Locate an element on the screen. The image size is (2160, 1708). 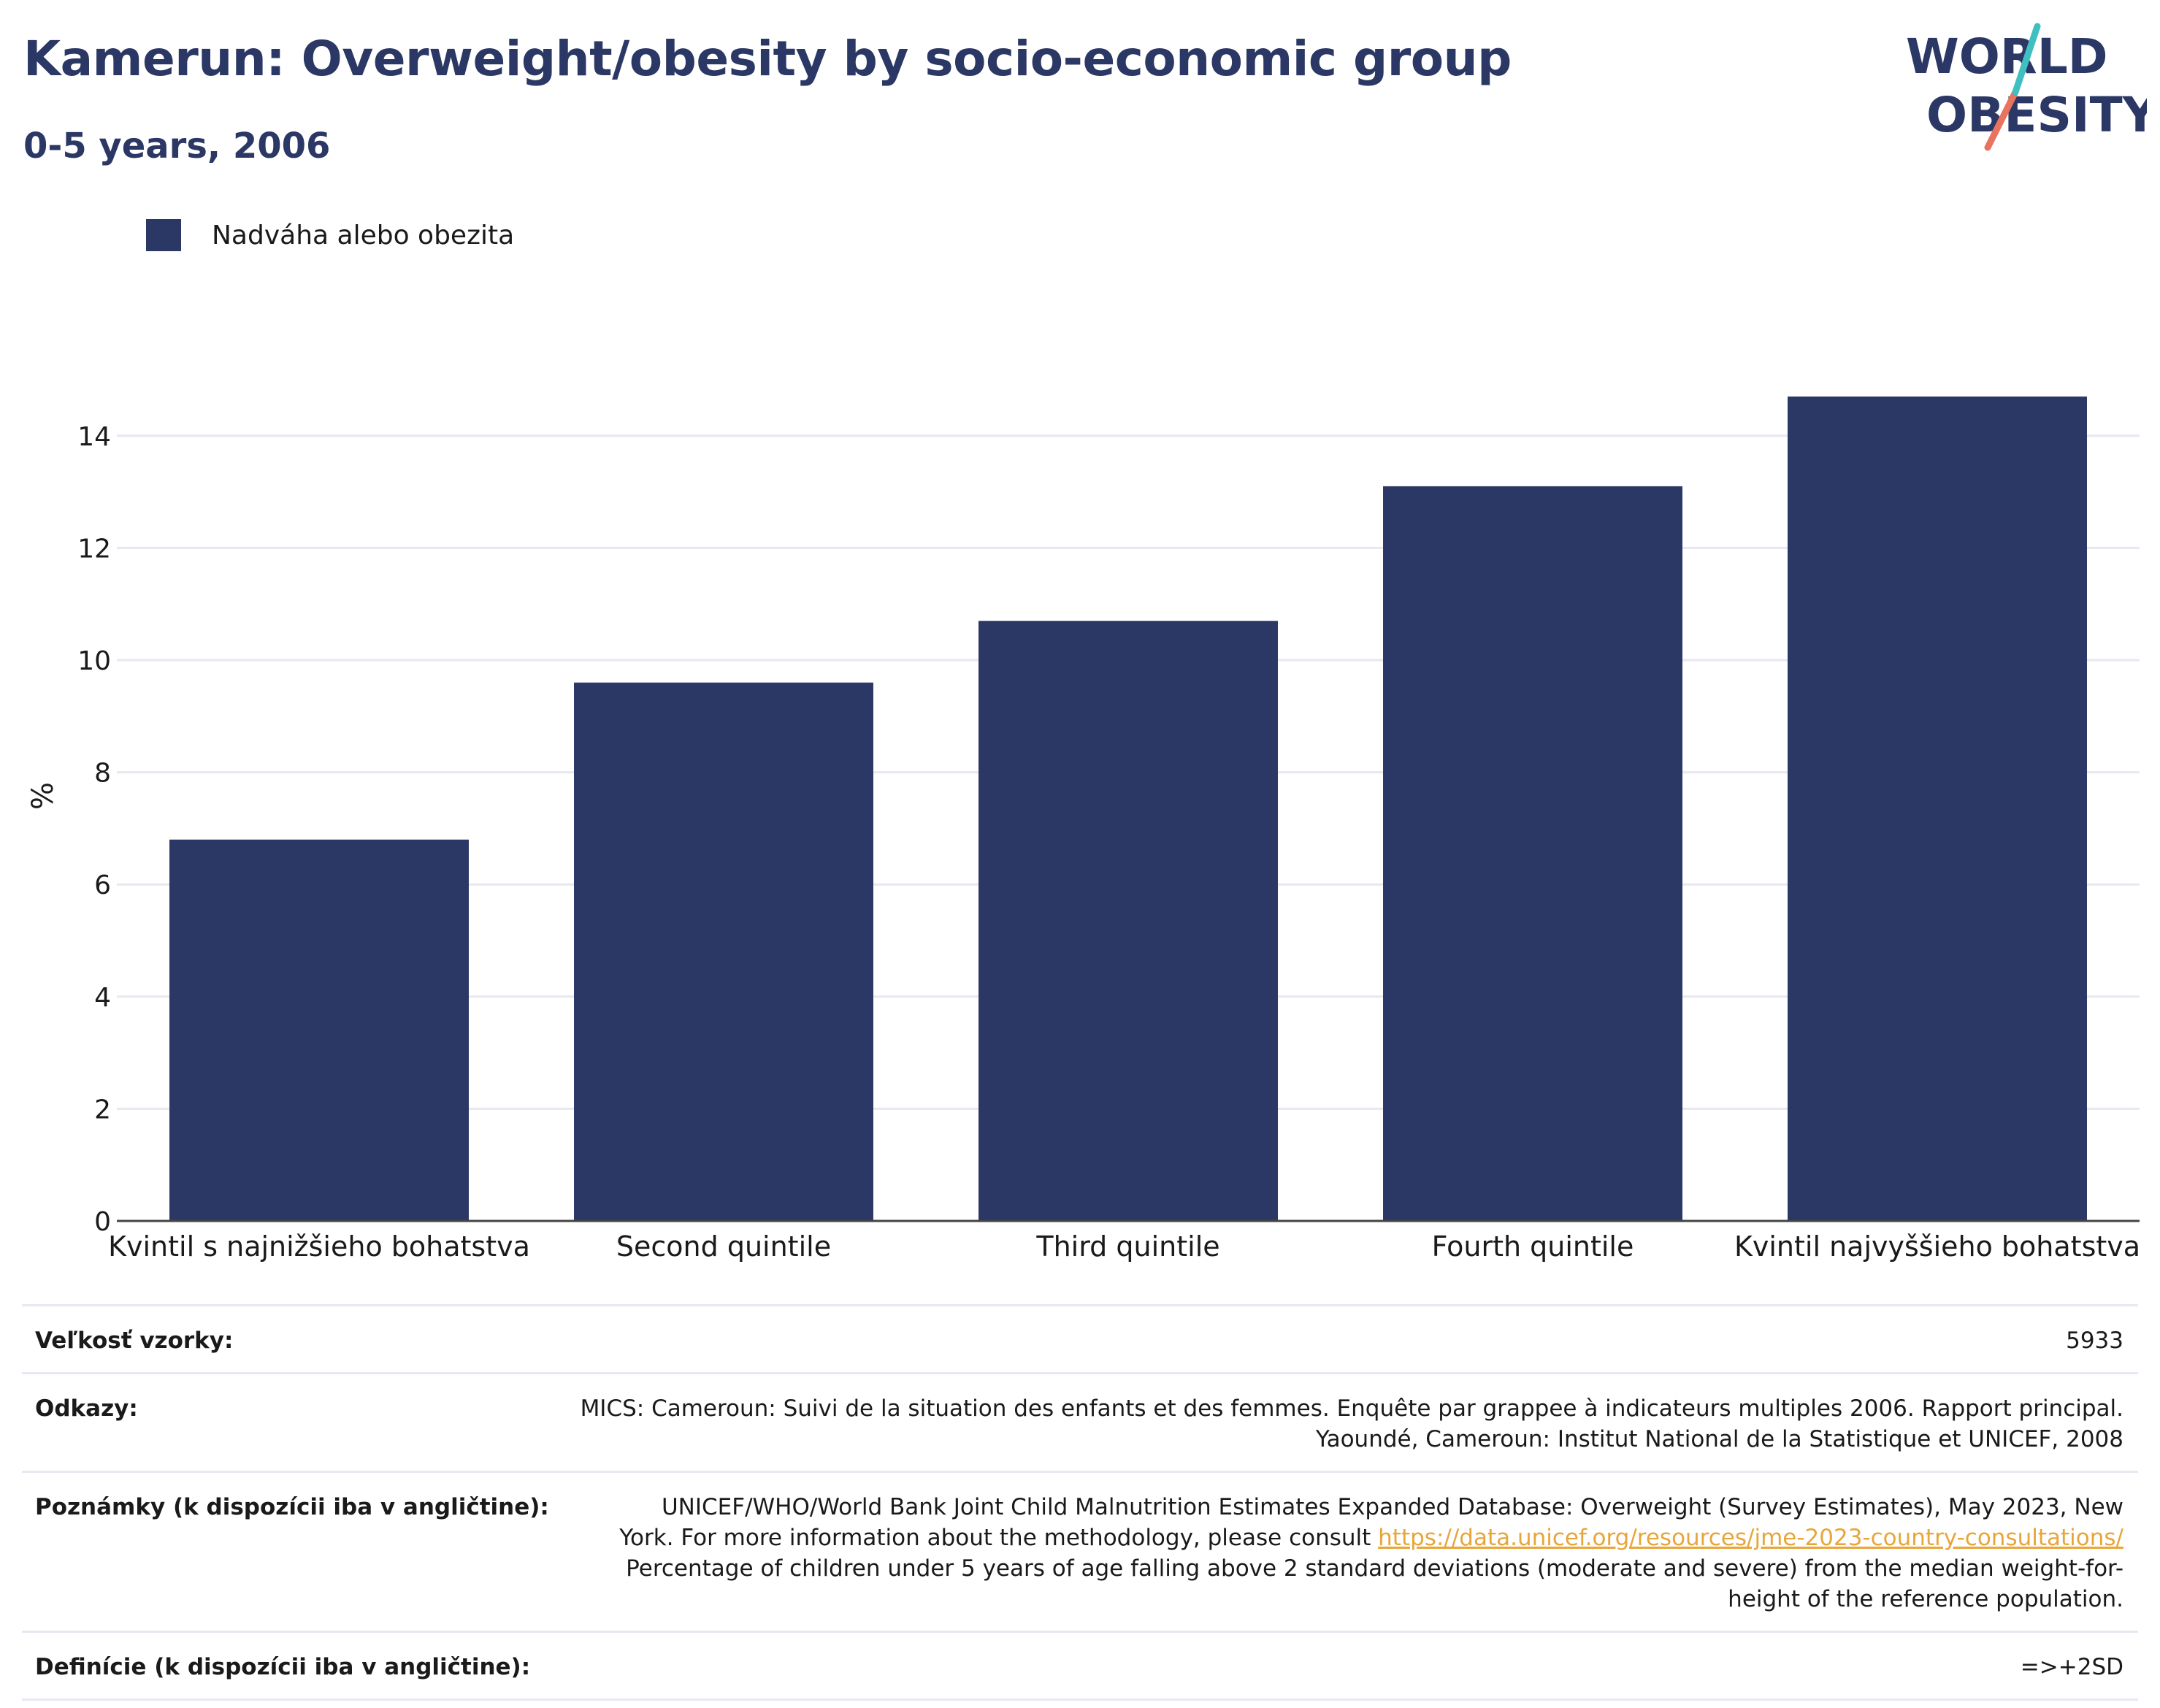
y-tick-label: 12 is located at coordinates (94, 549).